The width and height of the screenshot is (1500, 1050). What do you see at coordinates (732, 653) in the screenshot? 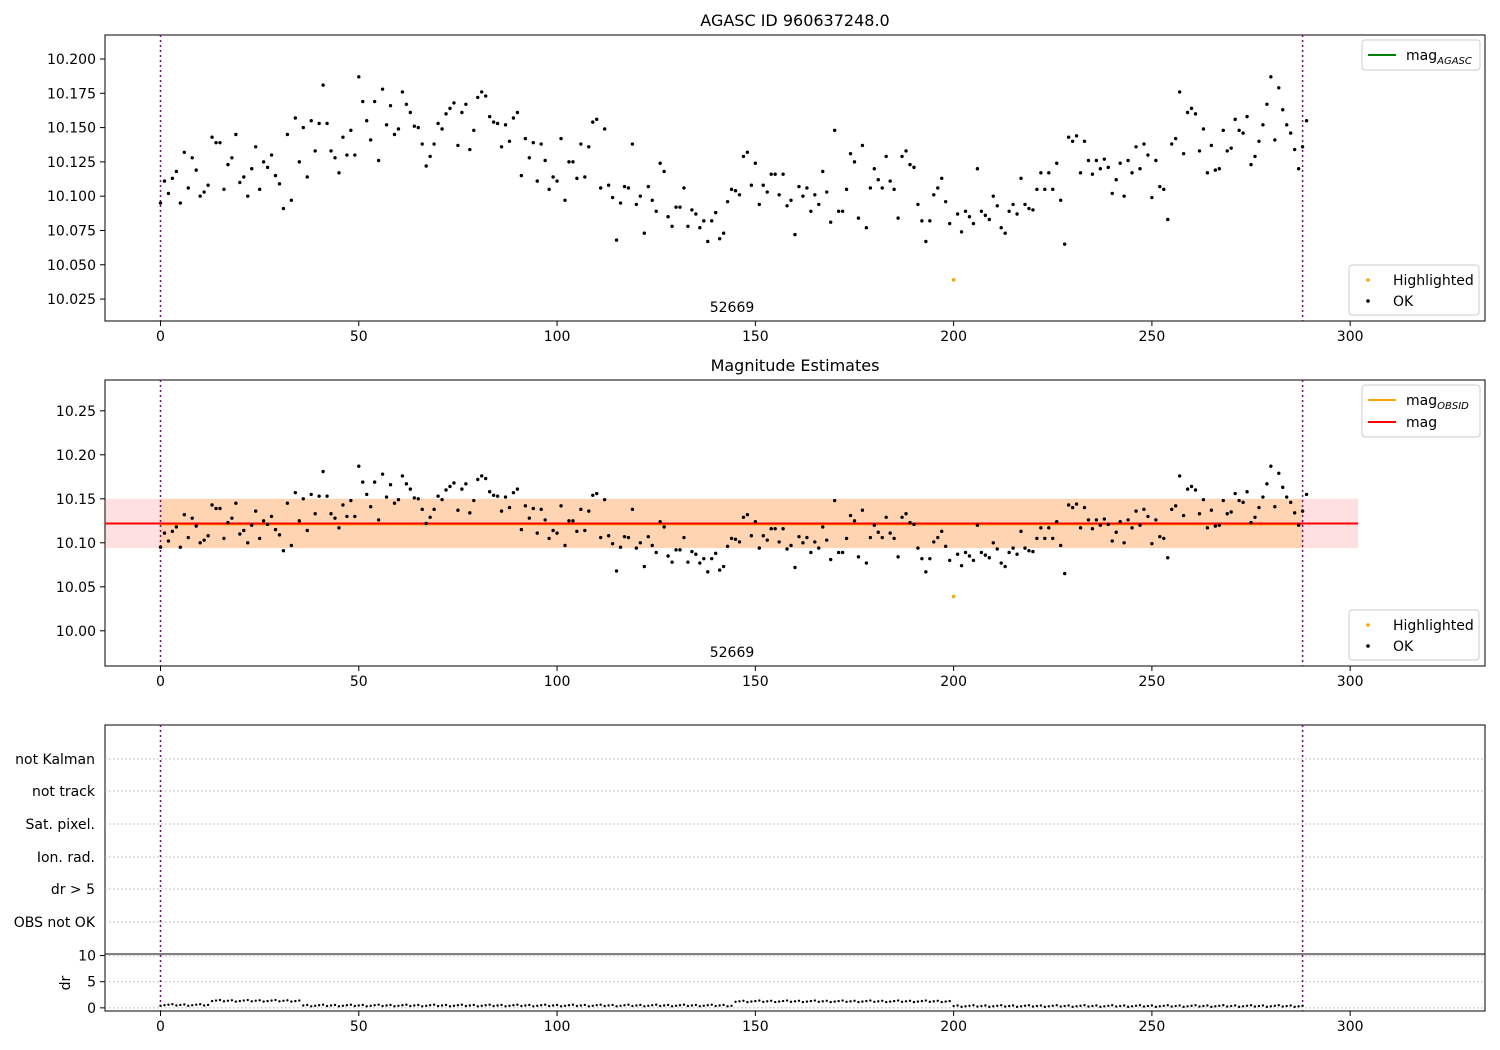
I see `obsid-annotation: 52669` at bounding box center [732, 653].